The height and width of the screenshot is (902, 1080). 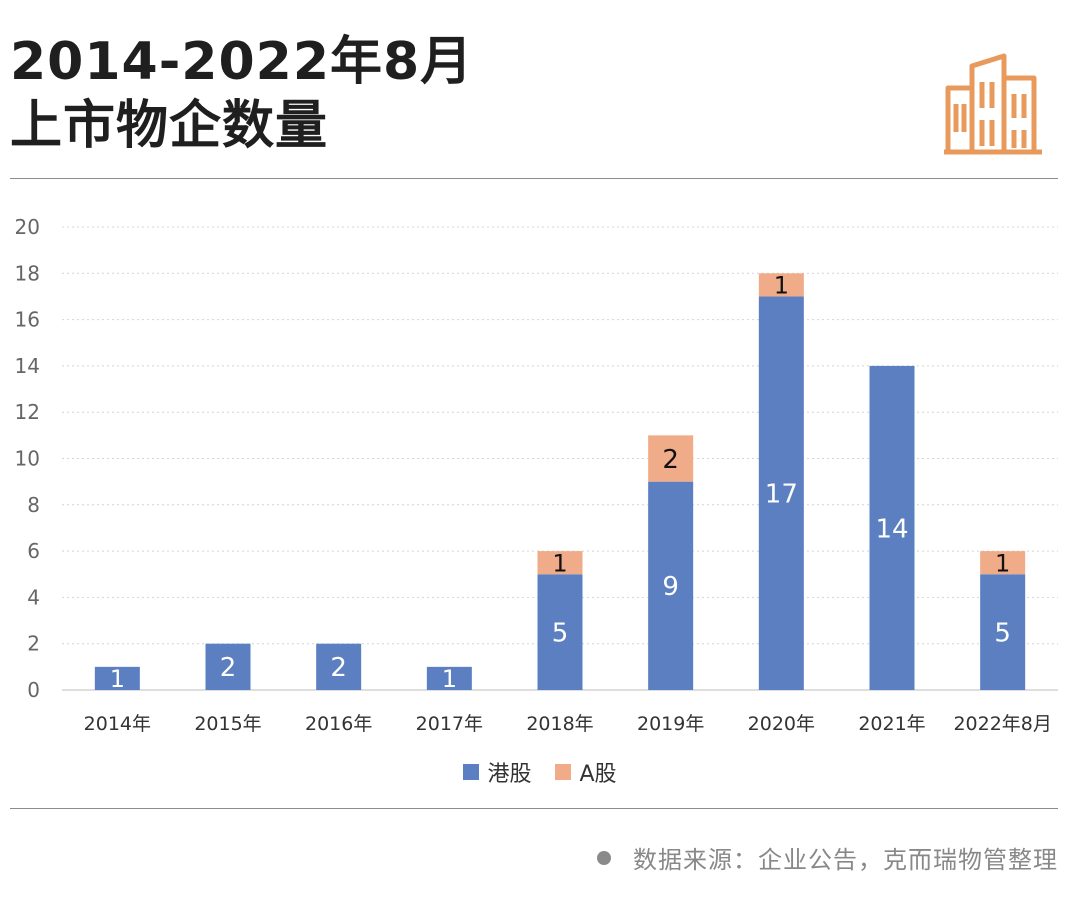 What do you see at coordinates (169, 126) in the screenshot?
I see `chart-title-line-2: 上市物企数量` at bounding box center [169, 126].